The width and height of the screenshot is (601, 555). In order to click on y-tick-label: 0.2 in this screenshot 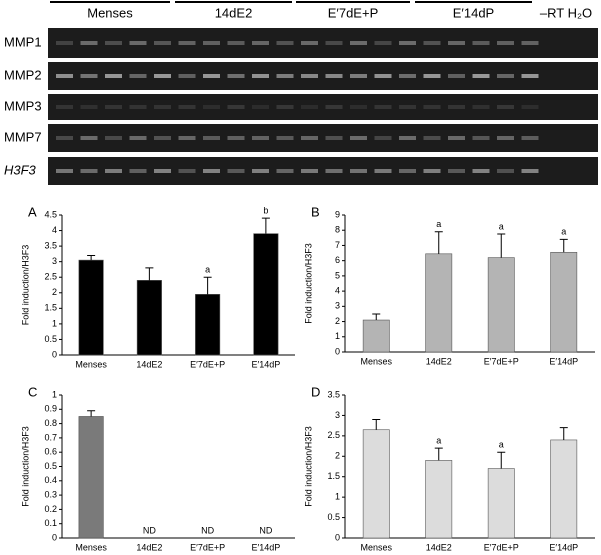, I will do `click(50, 509)`.